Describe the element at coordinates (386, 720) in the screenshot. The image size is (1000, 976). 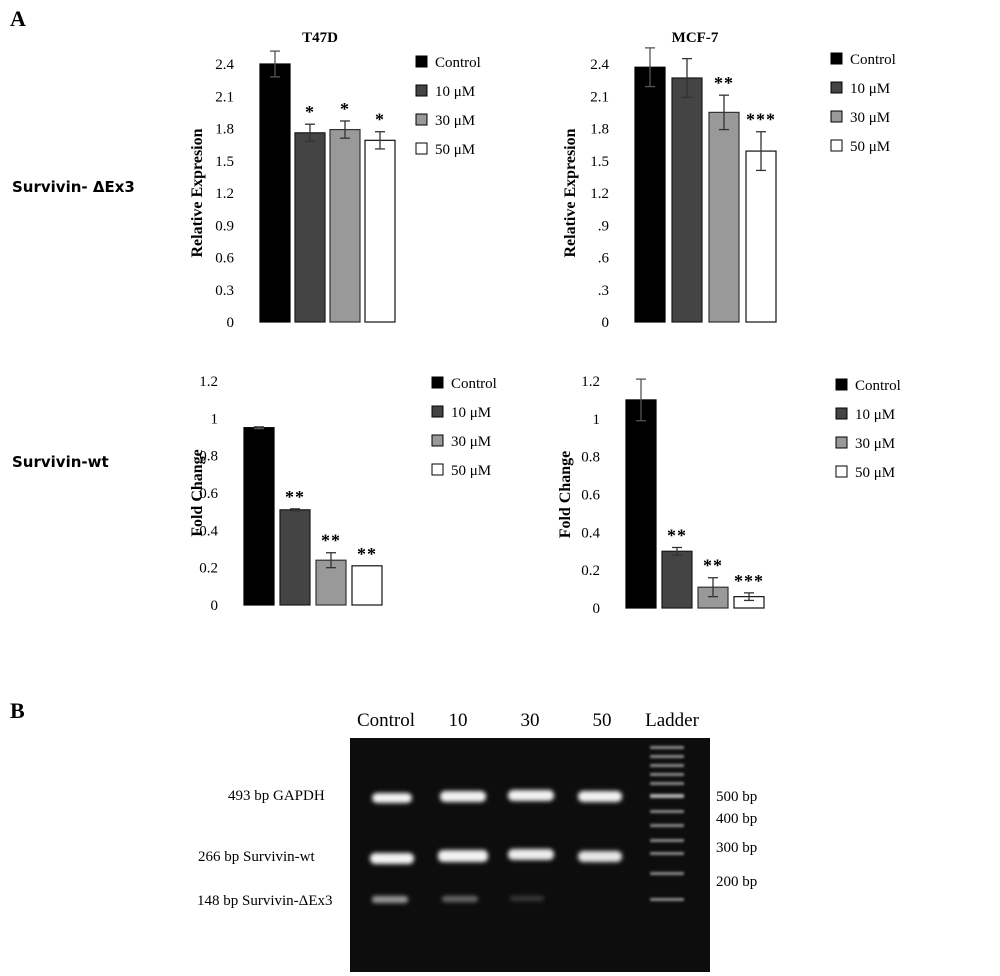
I see `gel-lane-label-control: Control` at that location.